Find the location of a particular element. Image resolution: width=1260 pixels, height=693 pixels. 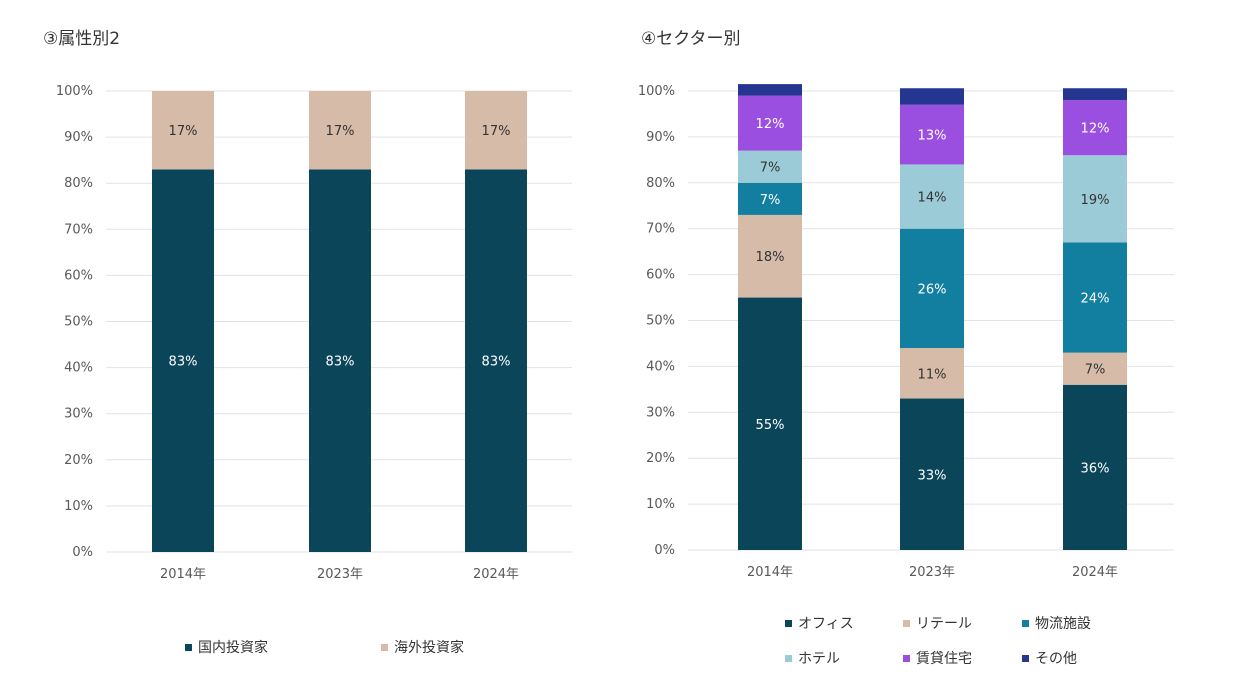

right-data-label: 11% is located at coordinates (932, 374).